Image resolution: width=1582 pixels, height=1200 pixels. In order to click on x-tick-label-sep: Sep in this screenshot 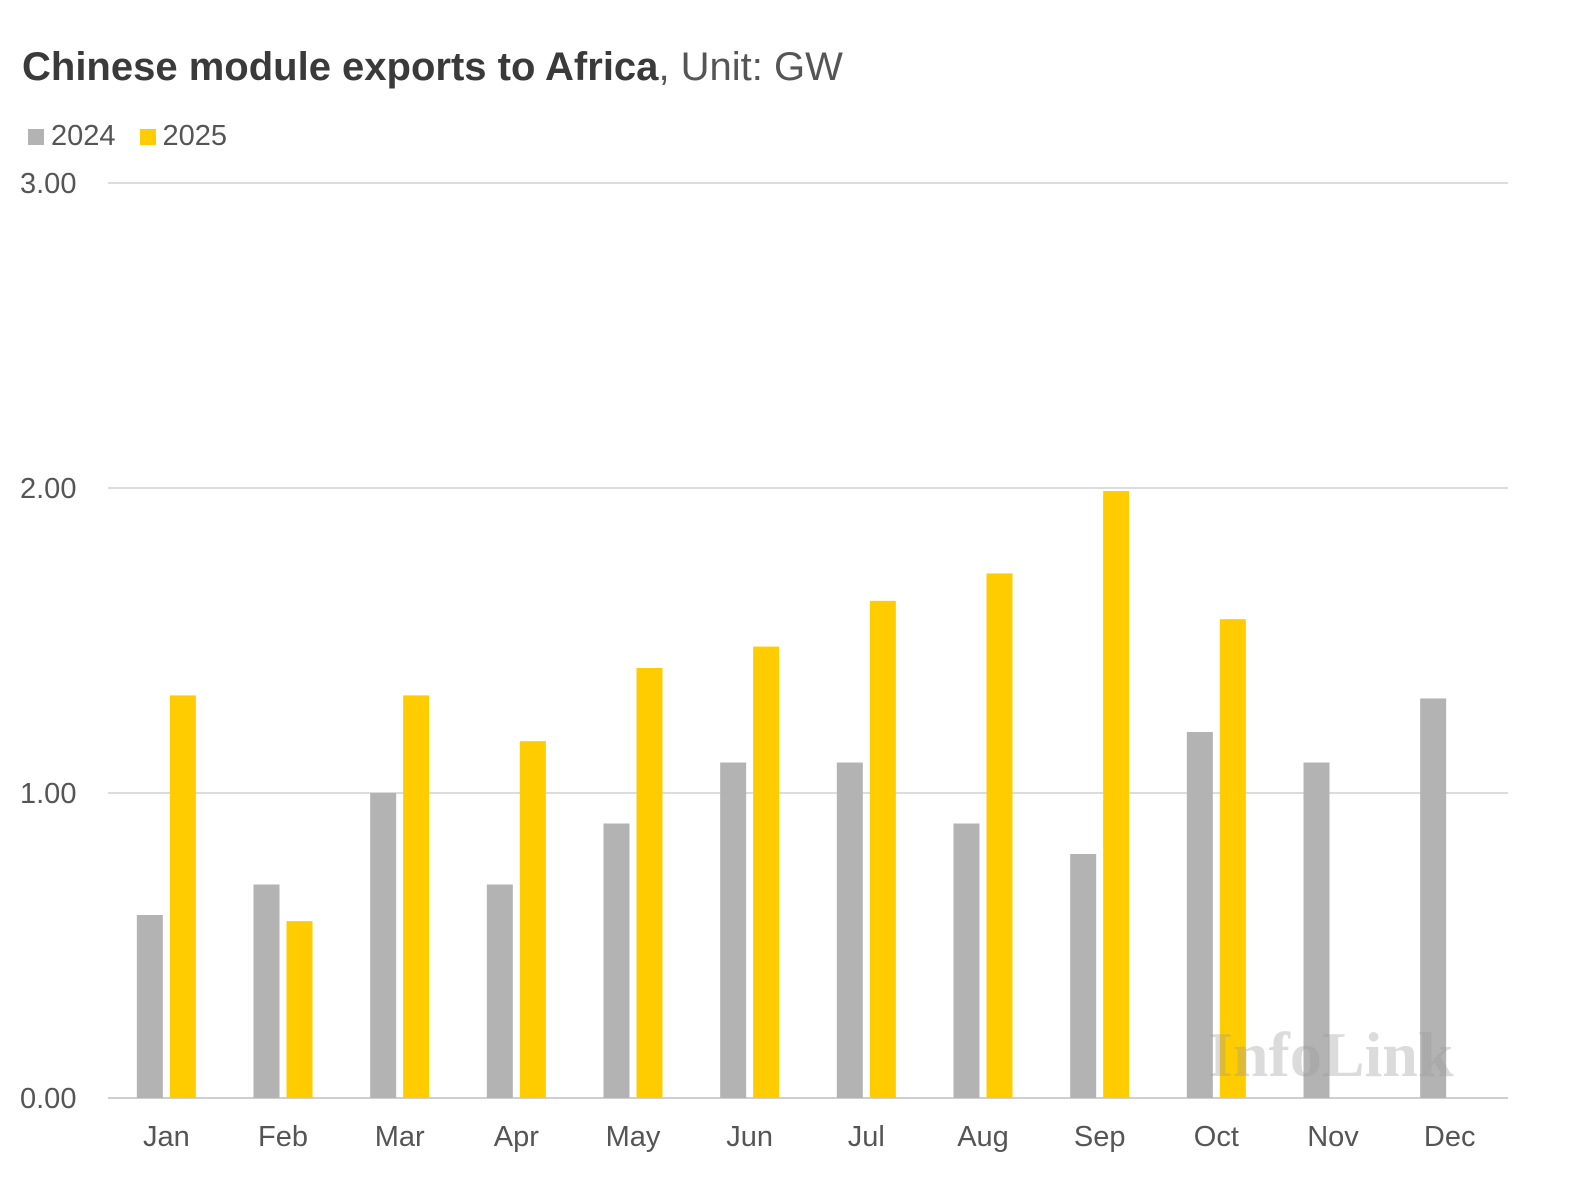, I will do `click(1100, 1137)`.